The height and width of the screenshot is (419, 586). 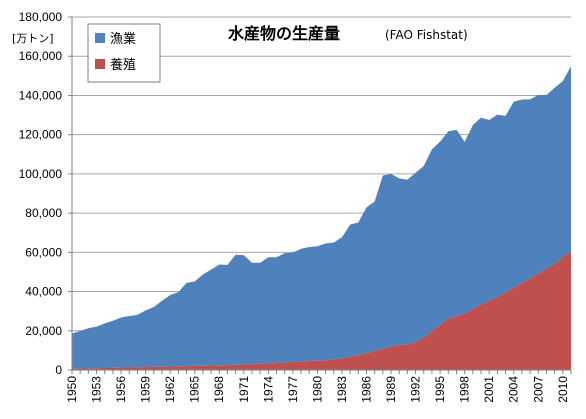 What do you see at coordinates (97, 389) in the screenshot?
I see `x-tick-label: 1953` at bounding box center [97, 389].